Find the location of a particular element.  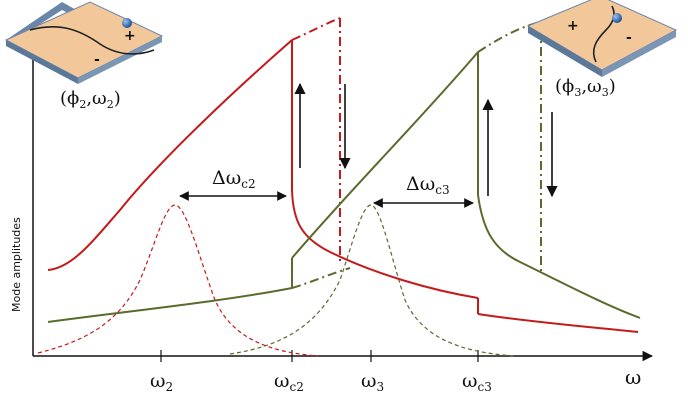

inset-left-plus-sign: + is located at coordinates (130, 36).